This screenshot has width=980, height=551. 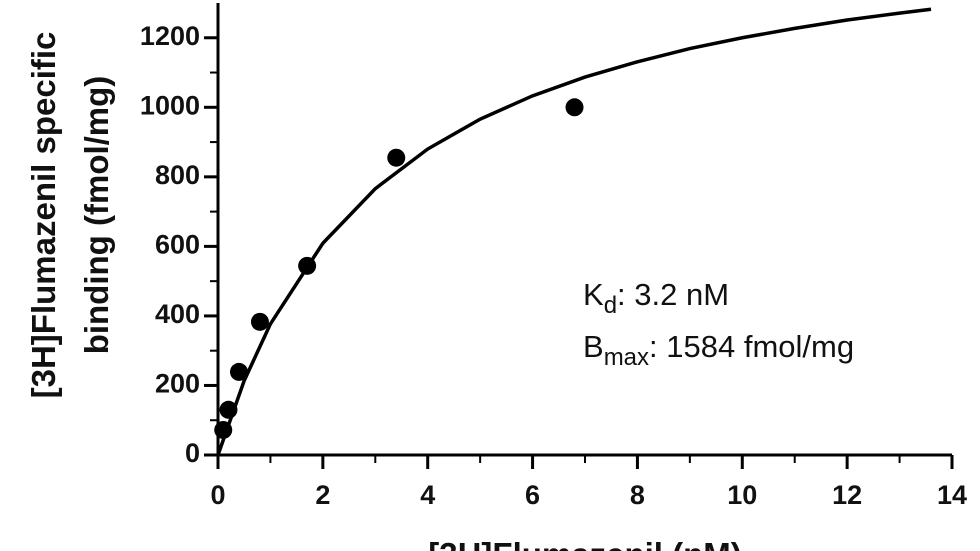 I want to click on x-tick-label: 10, so click(x=742, y=495).